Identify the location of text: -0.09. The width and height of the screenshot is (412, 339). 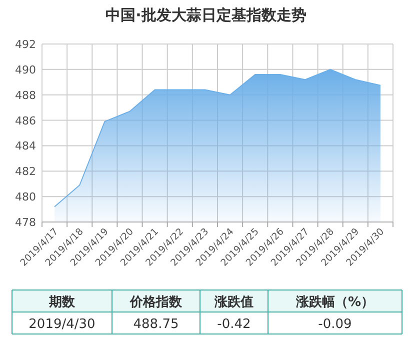
(335, 324).